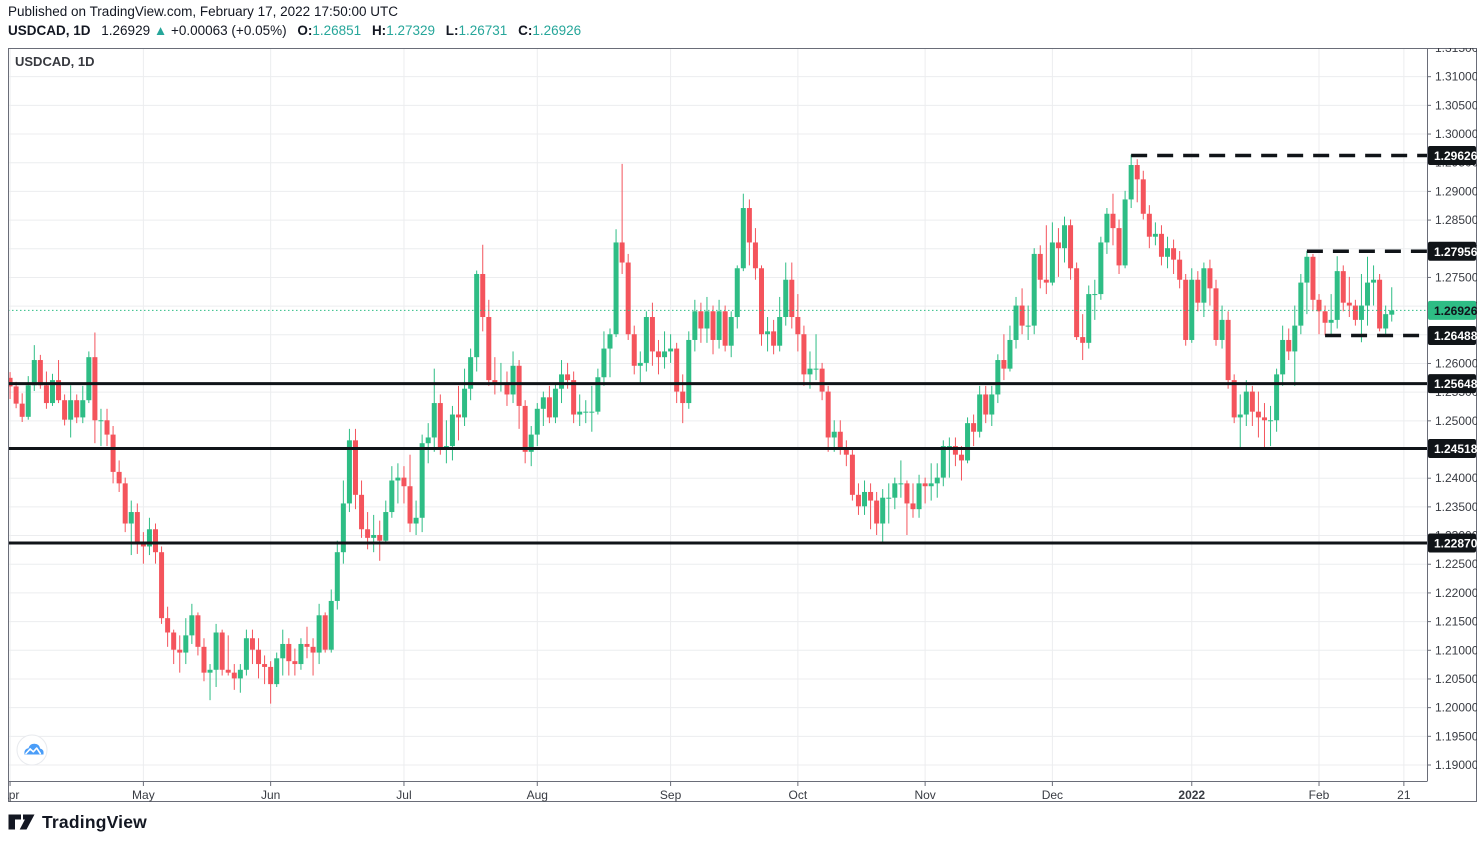 The height and width of the screenshot is (842, 1484). Describe the element at coordinates (537, 795) in the screenshot. I see `time-tick-label: Aug` at that location.